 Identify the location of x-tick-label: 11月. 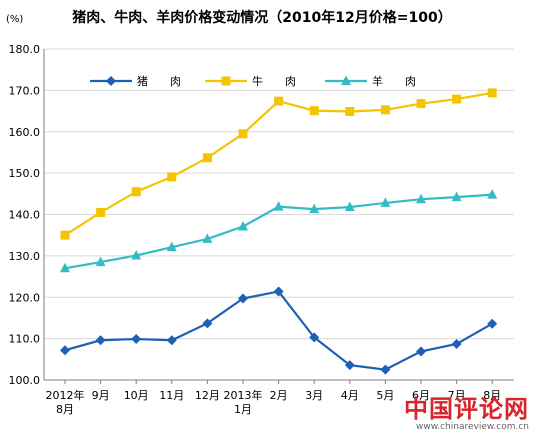
(171, 395).